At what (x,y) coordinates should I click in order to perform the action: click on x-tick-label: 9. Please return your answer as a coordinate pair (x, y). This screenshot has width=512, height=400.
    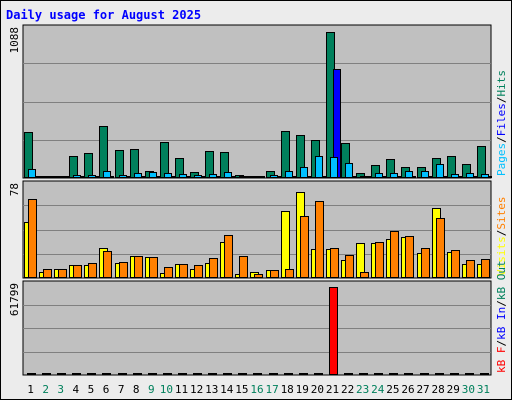
    Looking at the image, I should click on (151, 389).